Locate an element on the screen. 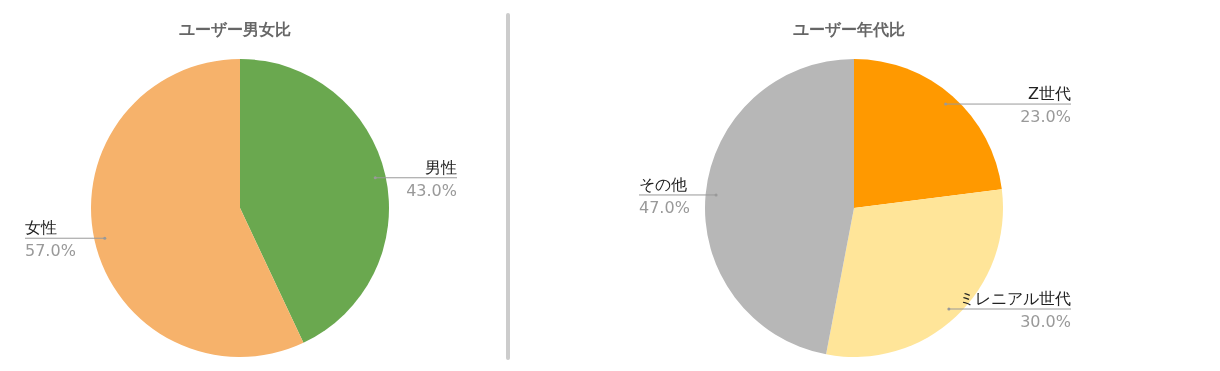 Image resolution: width=1220 pixels, height=371 pixels. data-label: 57.0% is located at coordinates (50, 251).